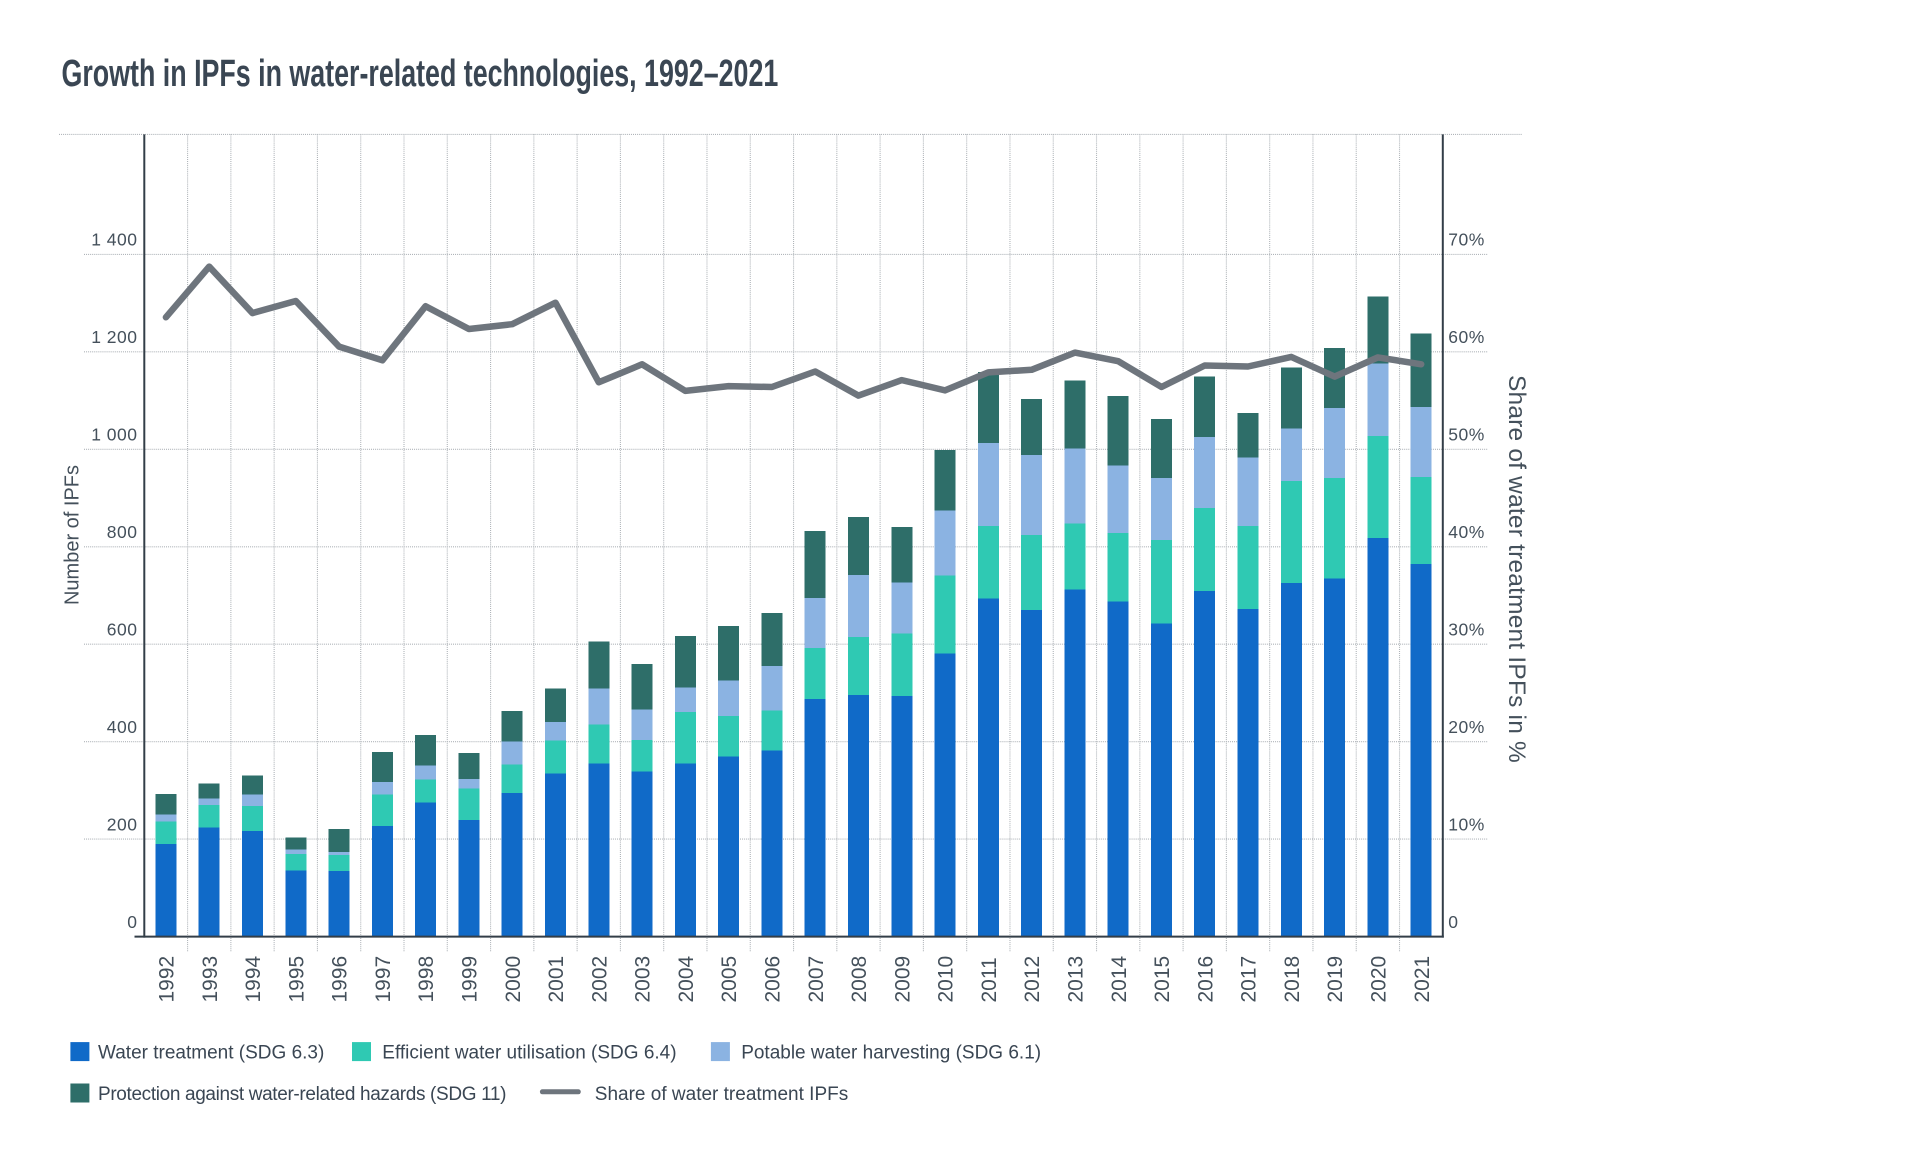  I want to click on svg-text: 2012, so click(1032, 979).